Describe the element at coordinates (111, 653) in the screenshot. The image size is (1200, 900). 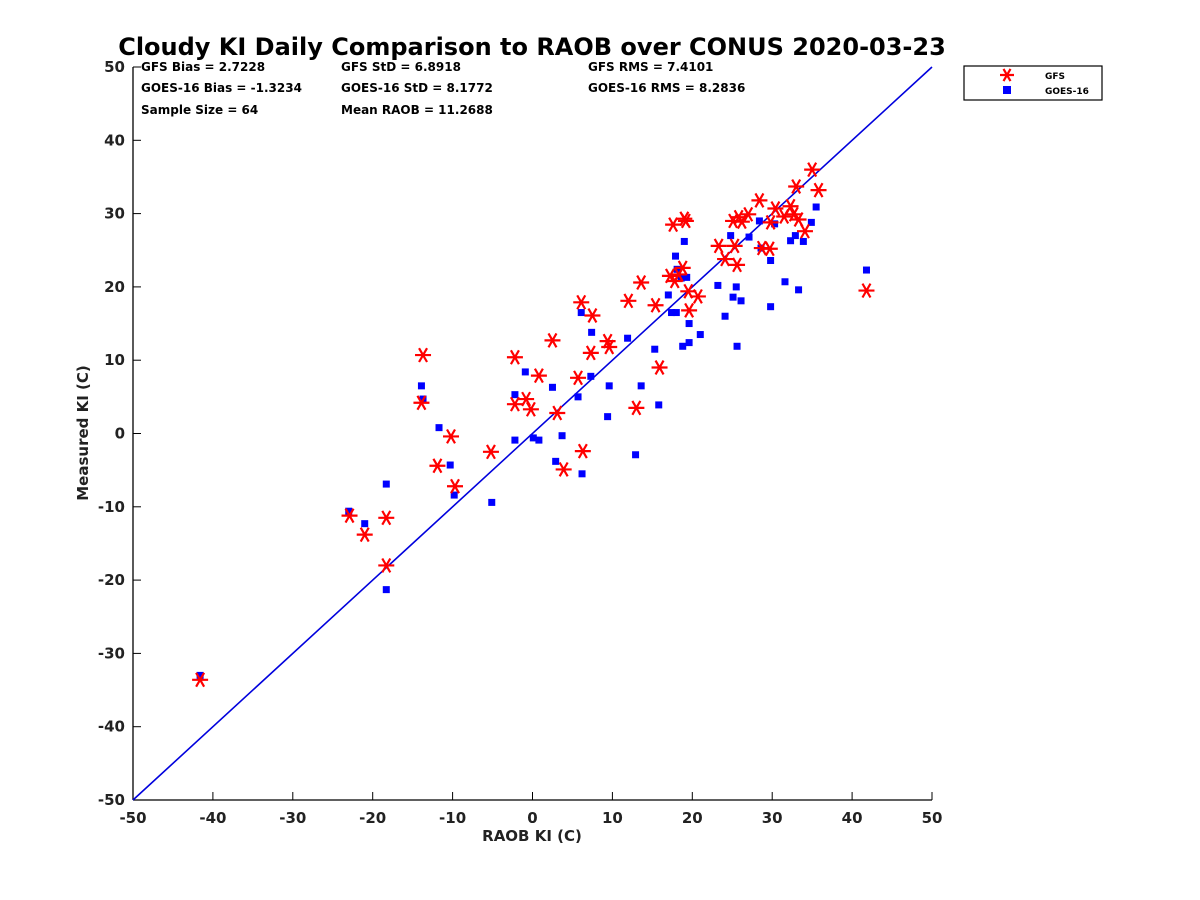
I see `y-tick-label: -30` at that location.